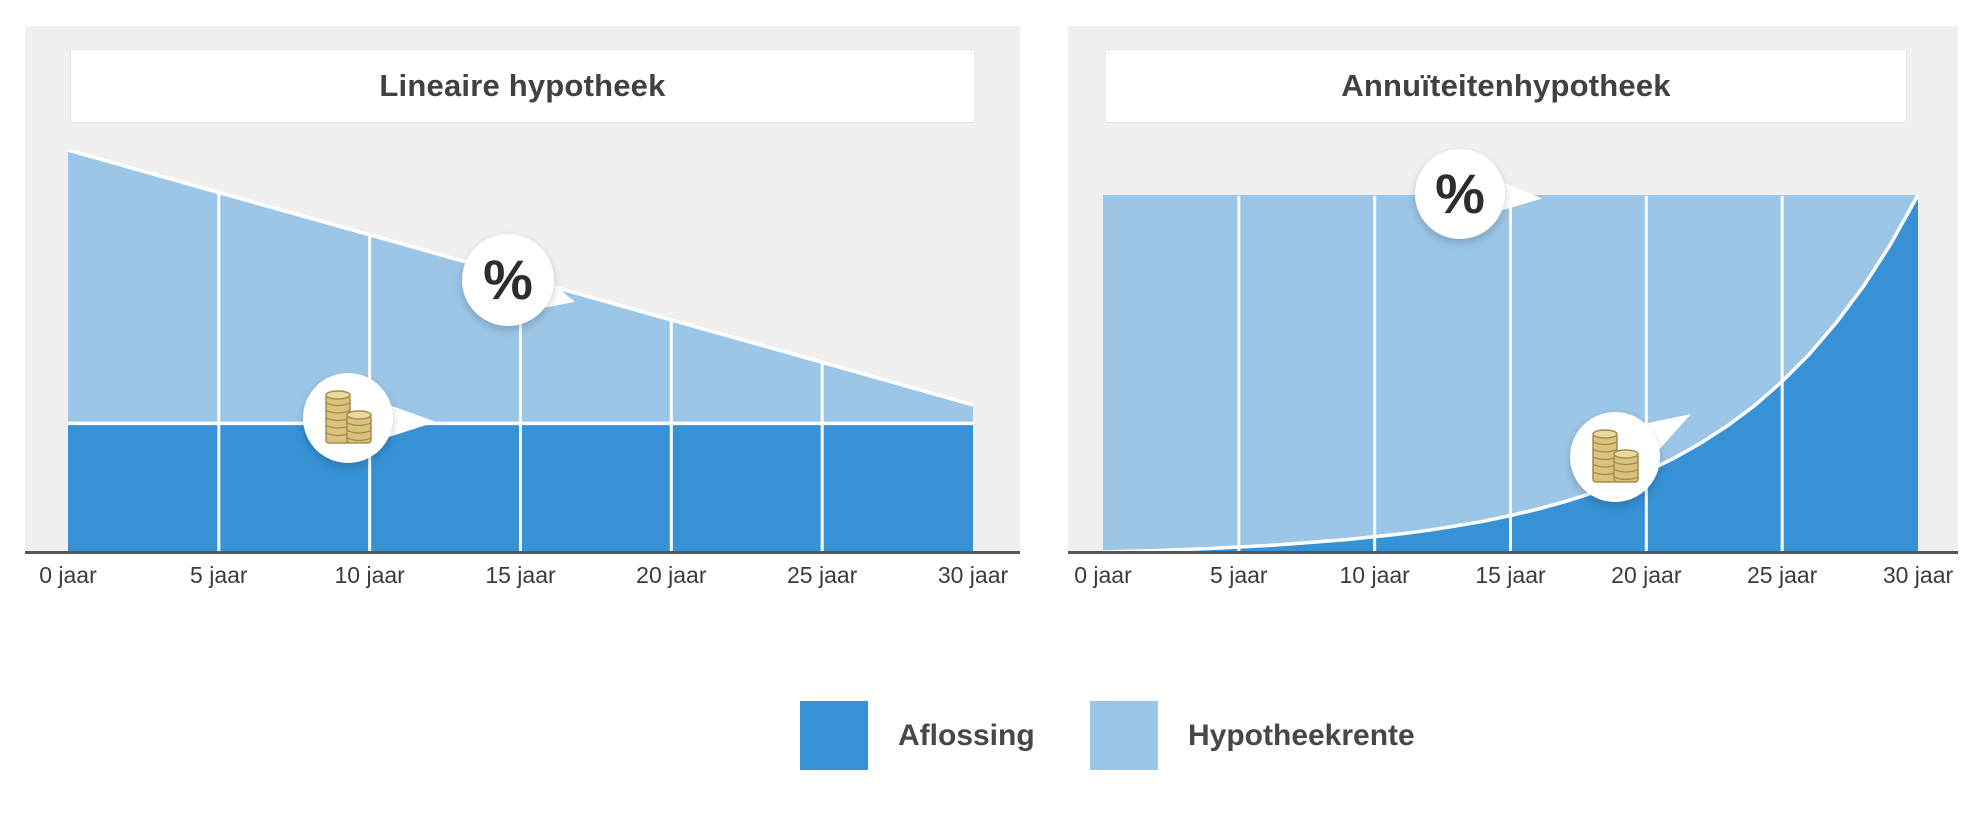 This screenshot has height=814, width=1975. I want to click on callout-pointer, so click(411, 421).